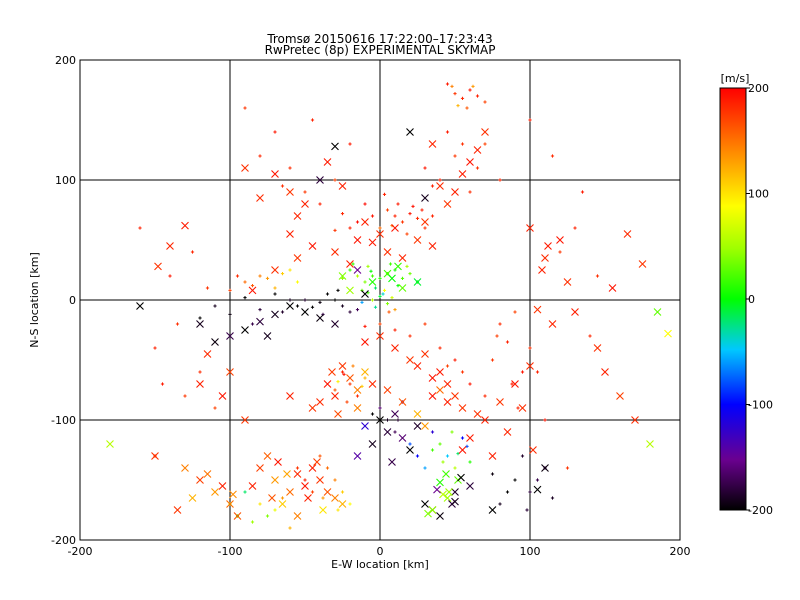 The width and height of the screenshot is (800, 600). What do you see at coordinates (34, 300) in the screenshot?
I see `y-axis-label: N-S location [km]` at bounding box center [34, 300].